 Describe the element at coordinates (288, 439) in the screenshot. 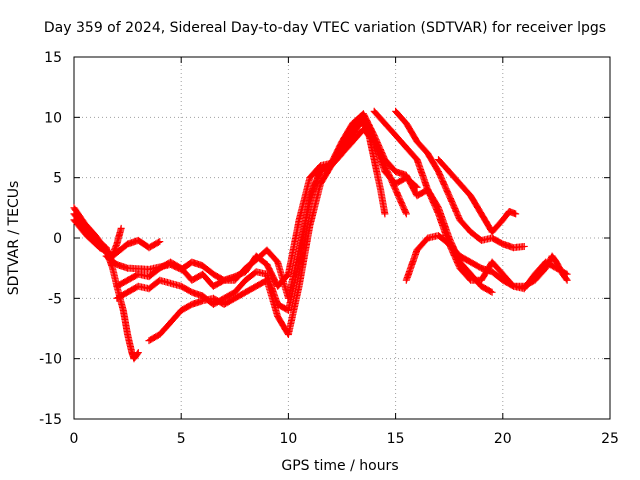

I see `x-tick-label: 10` at that location.